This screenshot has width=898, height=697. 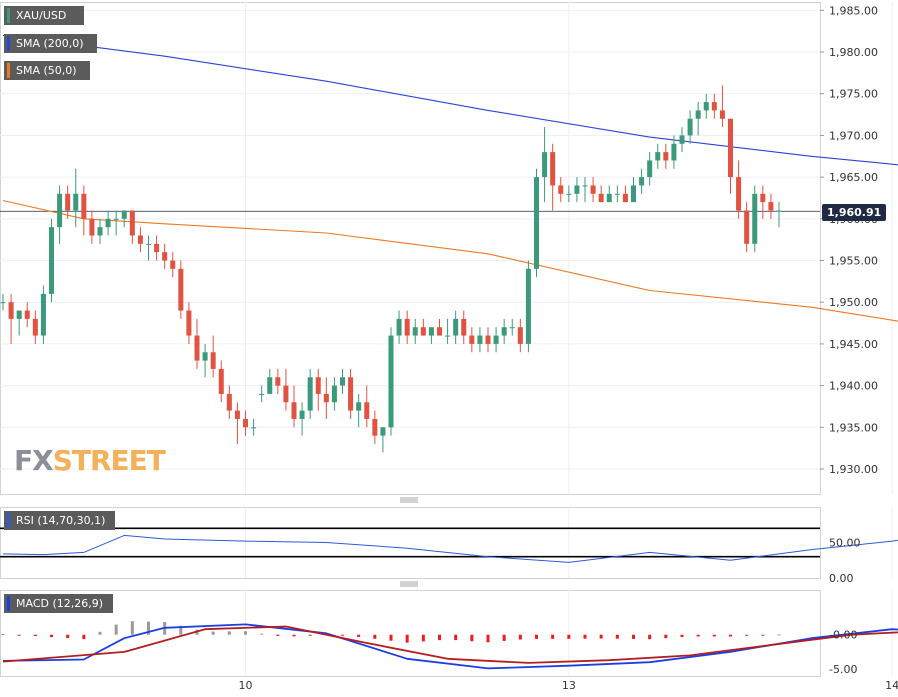 What do you see at coordinates (47, 70) in the screenshot?
I see `legend-sma50: SMA (50,0)` at bounding box center [47, 70].